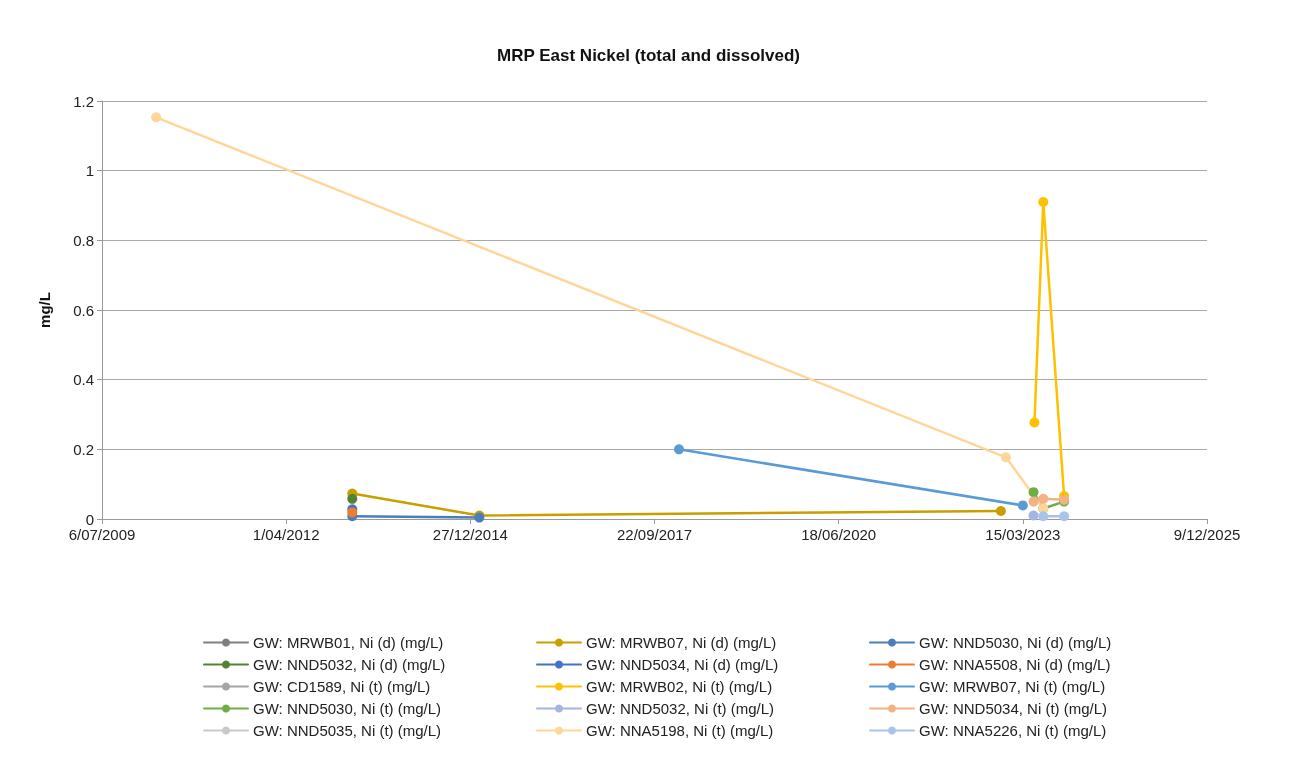  Describe the element at coordinates (83, 449) in the screenshot. I see `y-tick-label: 0.2` at that location.